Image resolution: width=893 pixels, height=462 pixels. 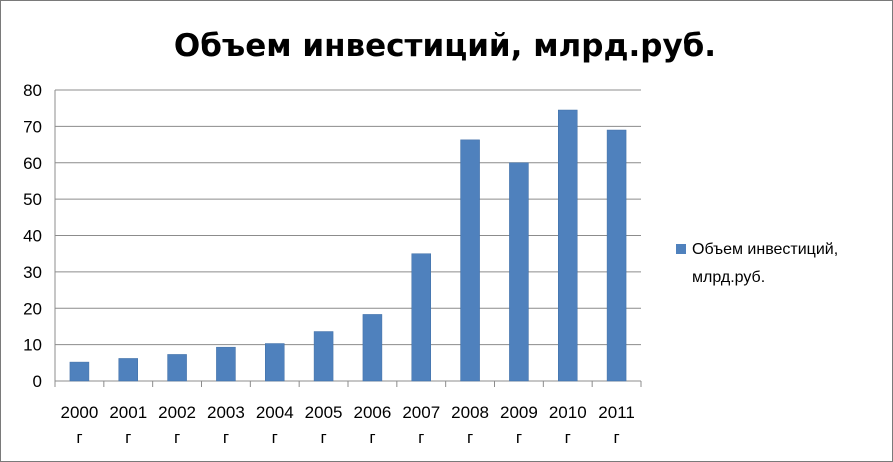 I want to click on x-tick-label: 2002, so click(x=177, y=412).